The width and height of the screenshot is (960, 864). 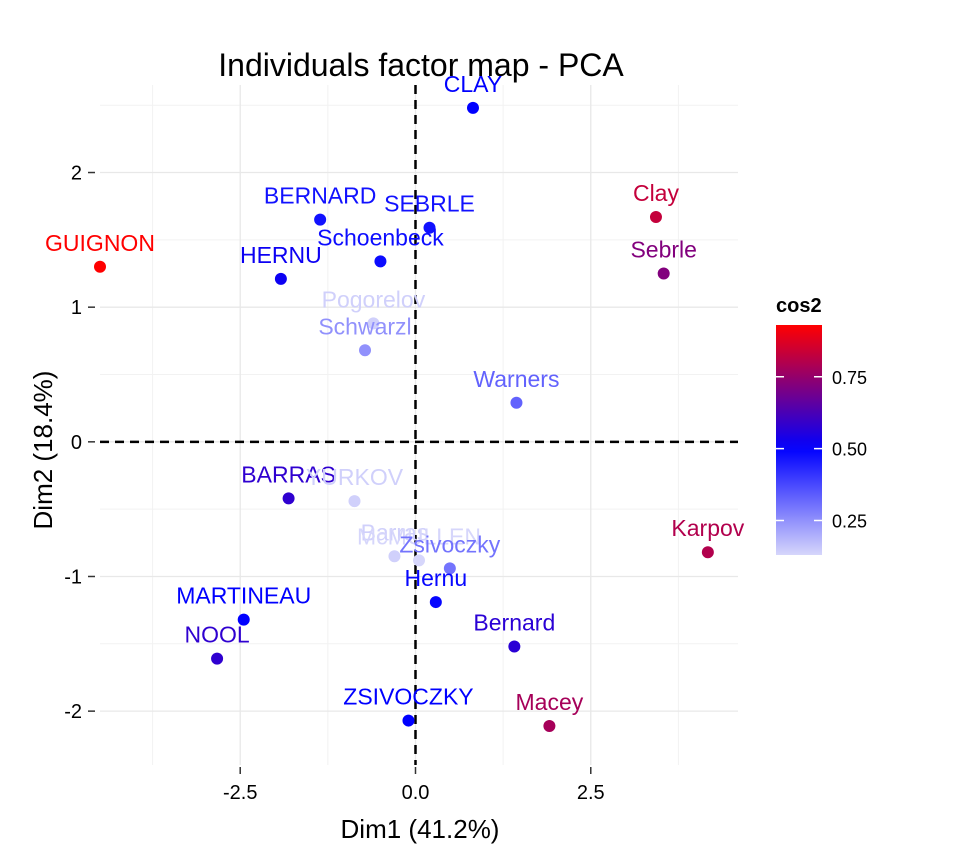 What do you see at coordinates (240, 793) in the screenshot?
I see `x-tick-label: -2.5` at bounding box center [240, 793].